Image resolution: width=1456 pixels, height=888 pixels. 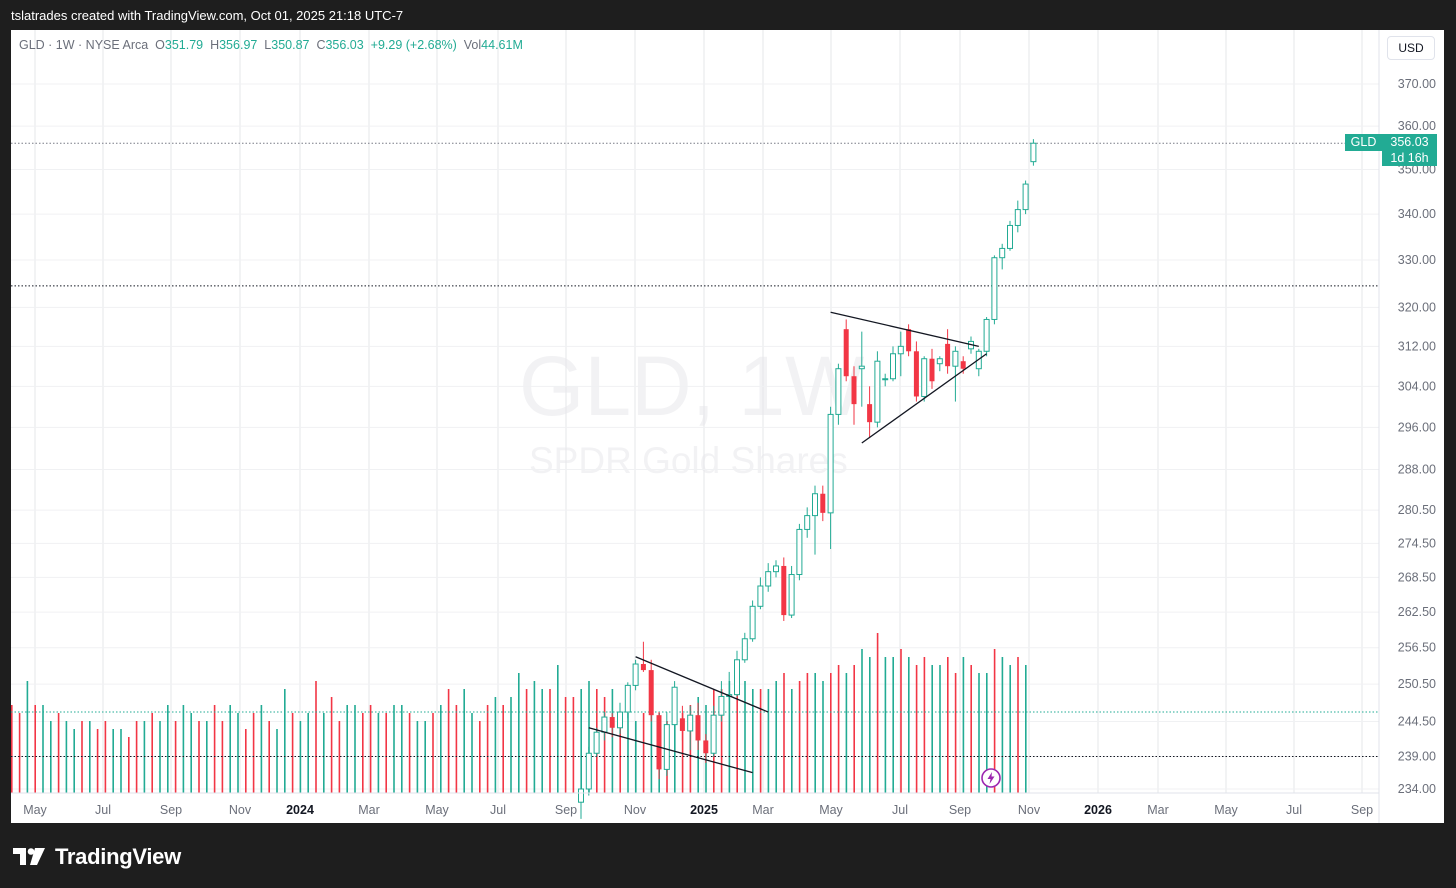 I want to click on brand-name: TradingView, so click(x=118, y=856).